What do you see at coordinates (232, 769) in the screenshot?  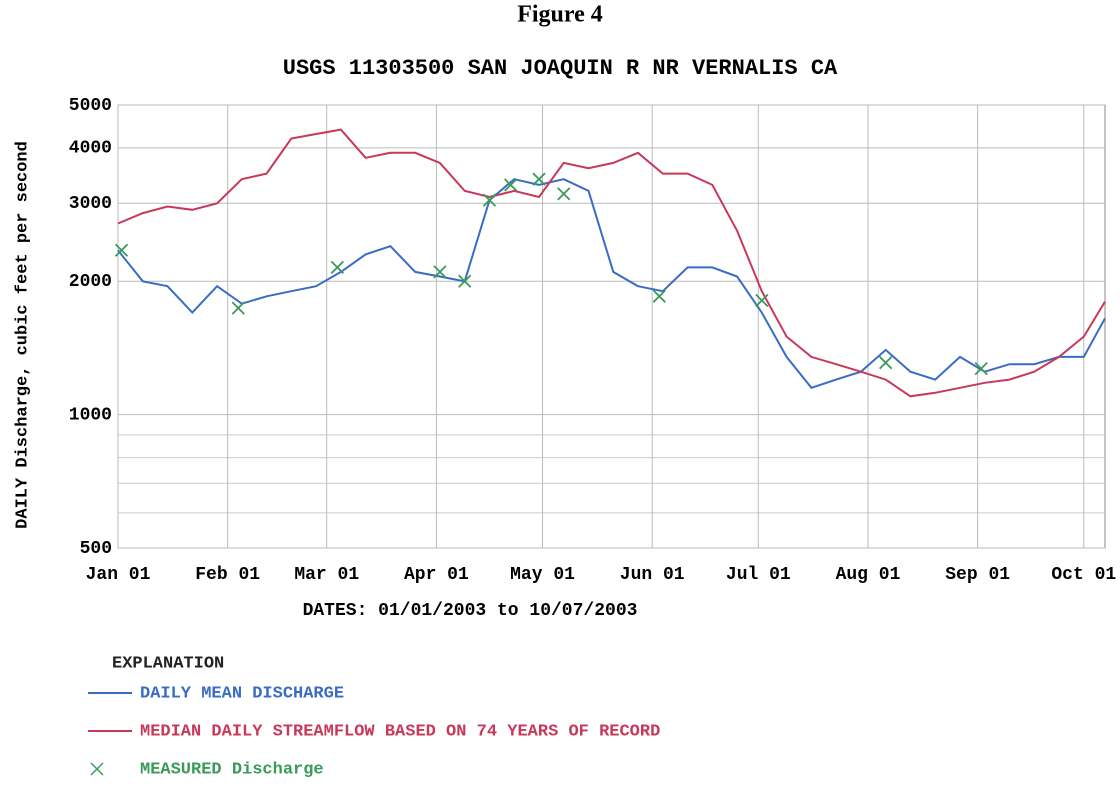 I see `legend-label: MEASURED Discharge` at bounding box center [232, 769].